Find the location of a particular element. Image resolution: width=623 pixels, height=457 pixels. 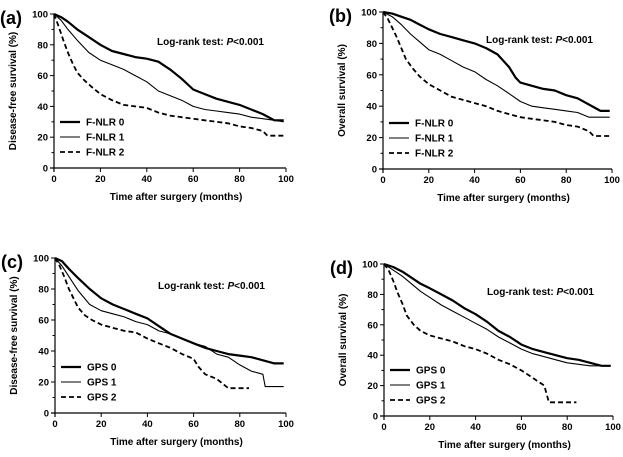

panel-label: (c) is located at coordinates (12, 262).